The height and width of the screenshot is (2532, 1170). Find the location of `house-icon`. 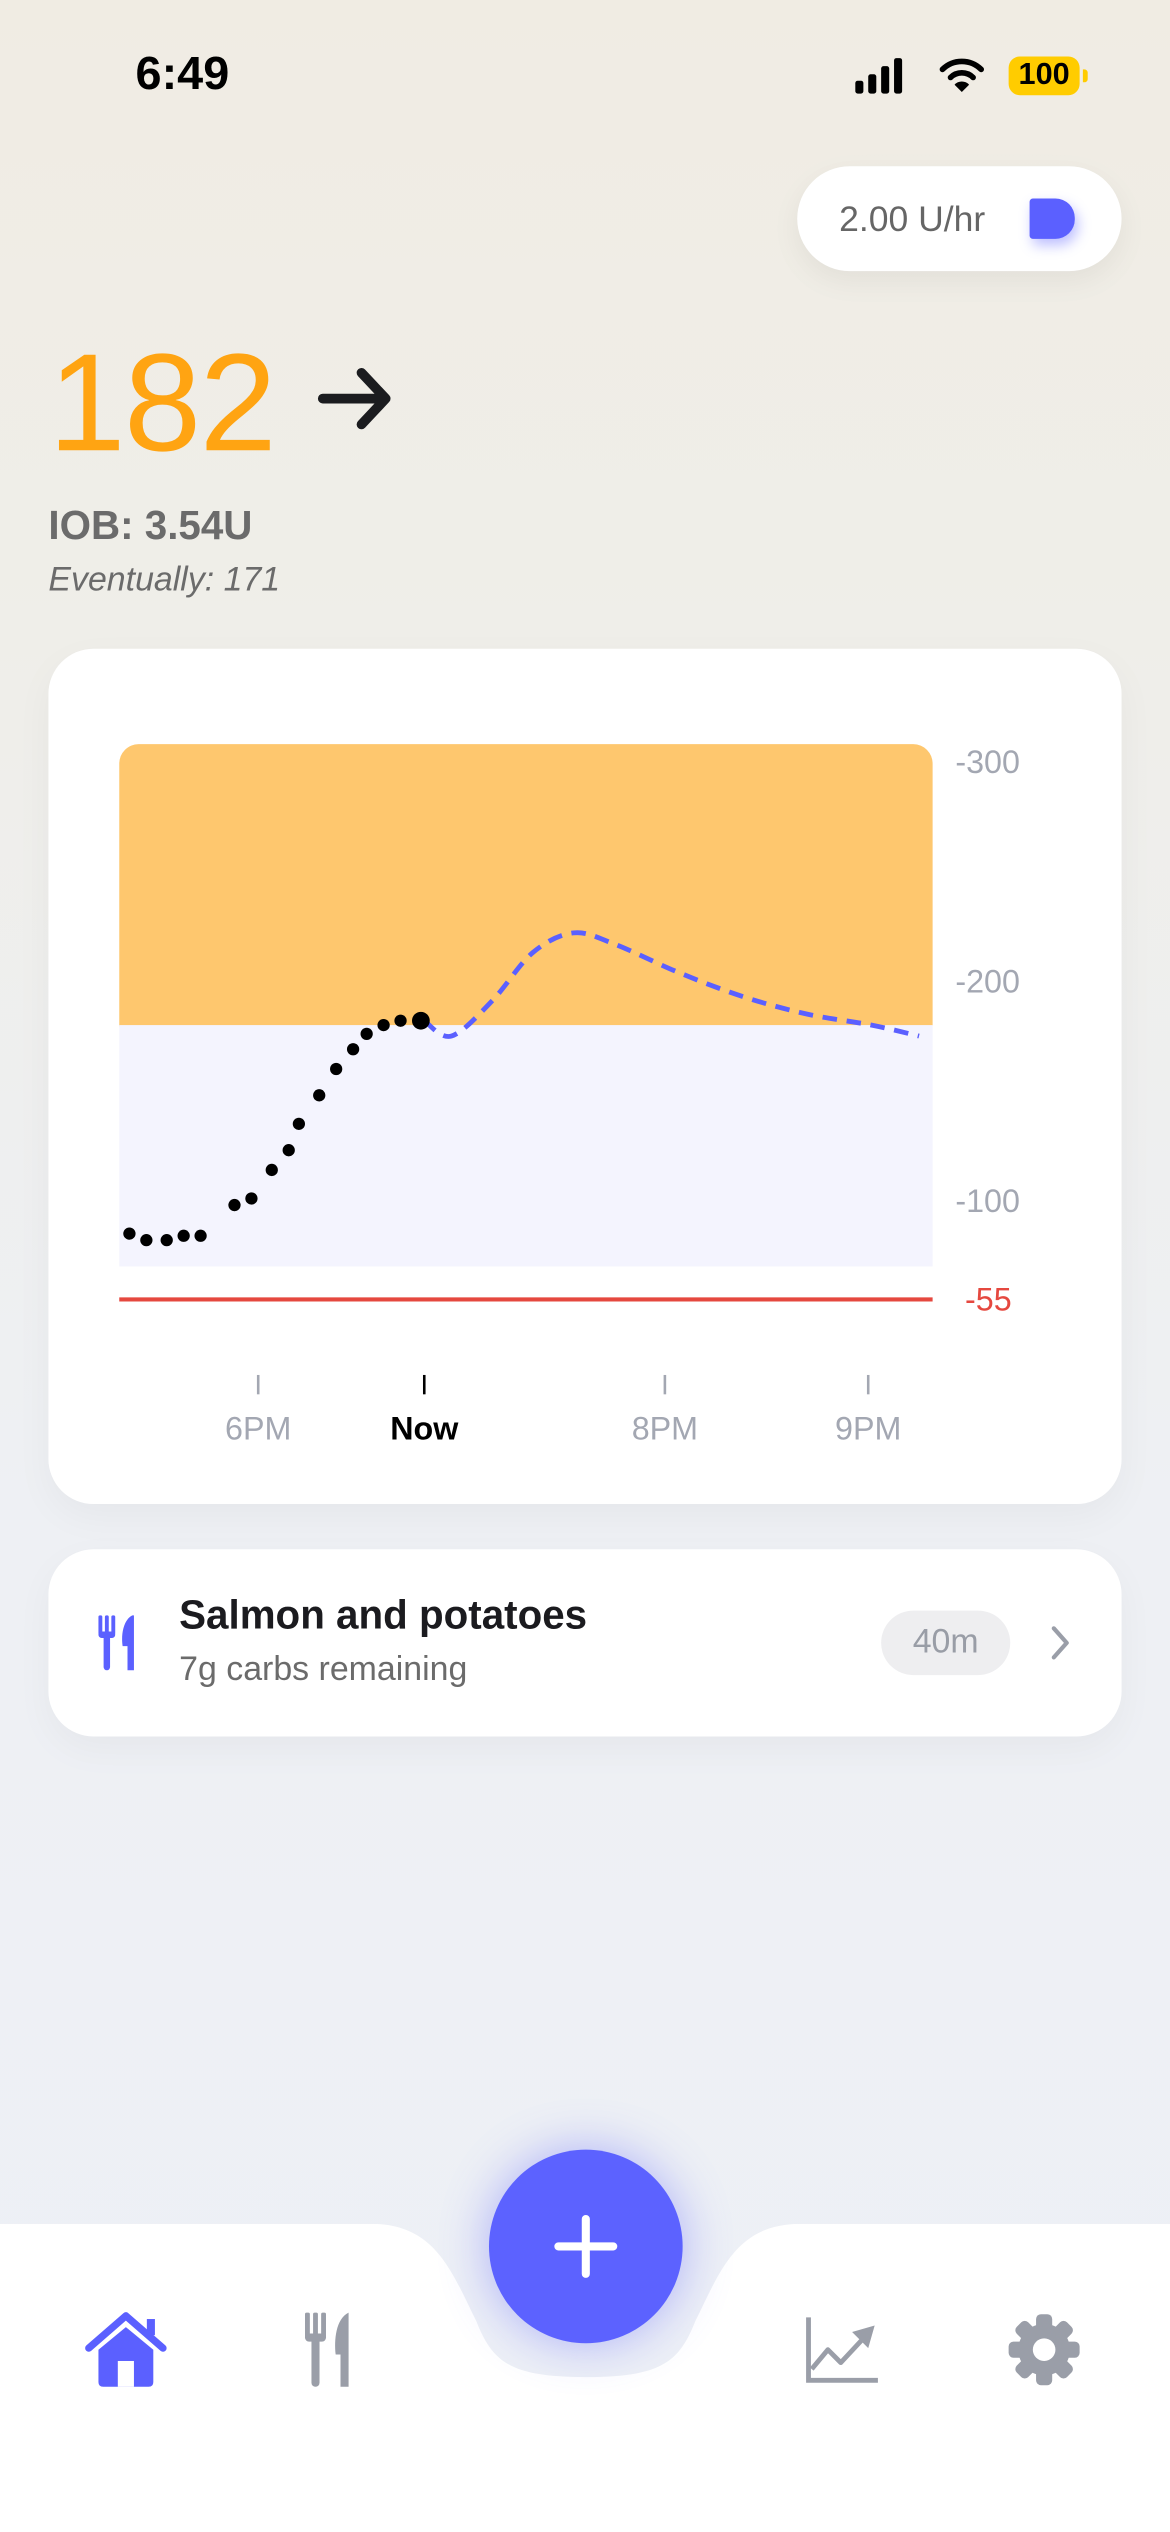

house-icon is located at coordinates (126, 2349).